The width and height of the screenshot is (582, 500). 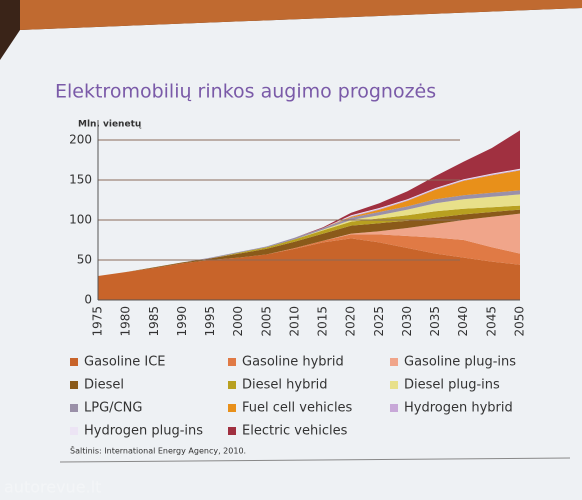 What do you see at coordinates (379, 321) in the screenshot?
I see `x-tick-label: 2025` at bounding box center [379, 321].